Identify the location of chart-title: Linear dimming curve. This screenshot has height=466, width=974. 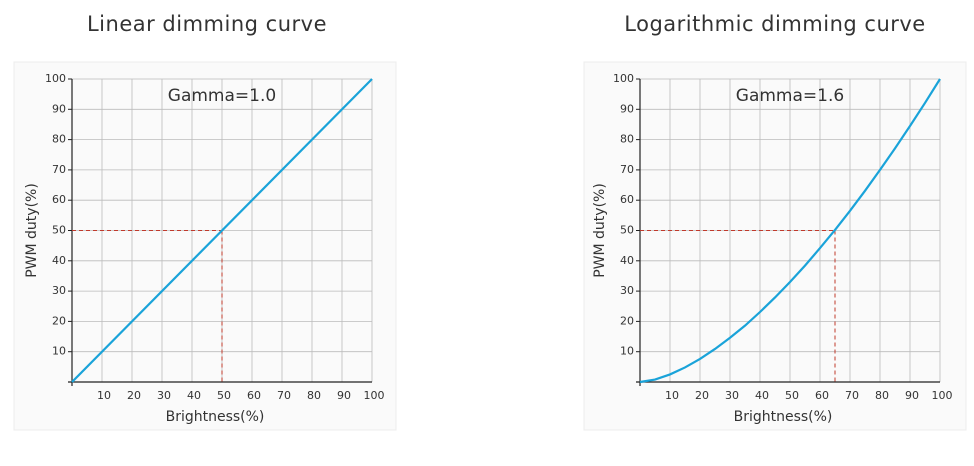
(207, 24).